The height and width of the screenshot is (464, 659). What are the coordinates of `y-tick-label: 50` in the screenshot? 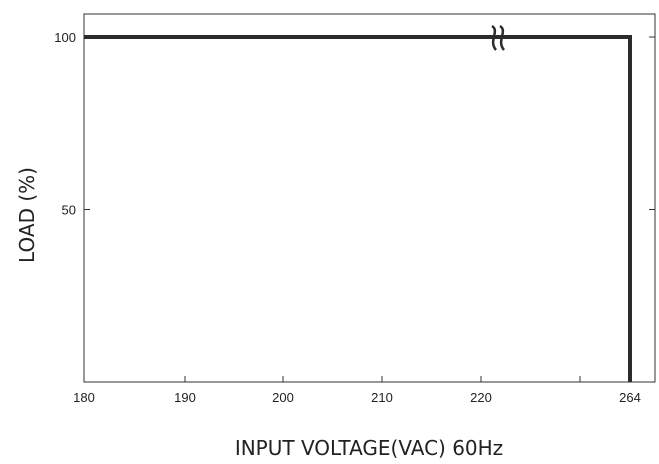 It's located at (69, 210).